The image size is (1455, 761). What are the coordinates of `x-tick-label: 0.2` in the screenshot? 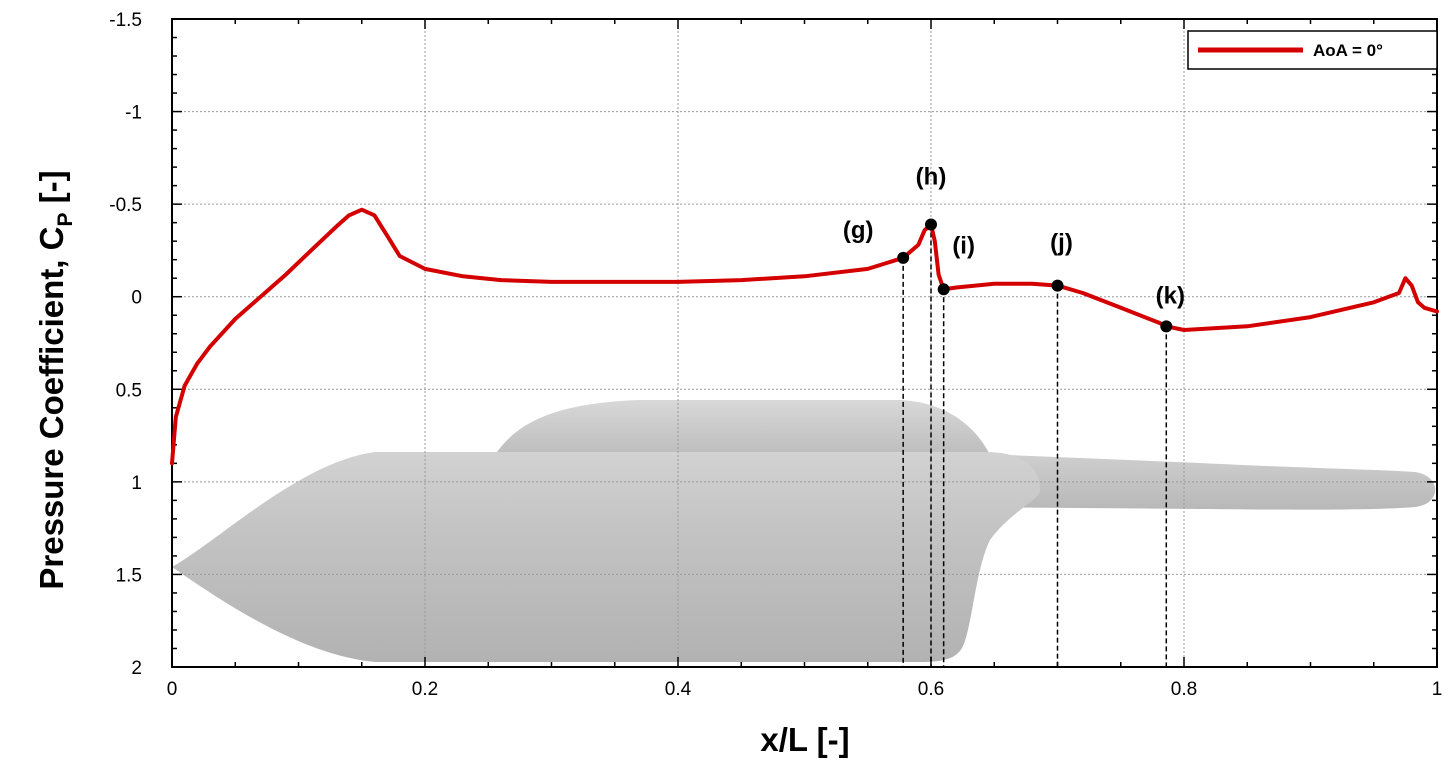 It's located at (425, 689).